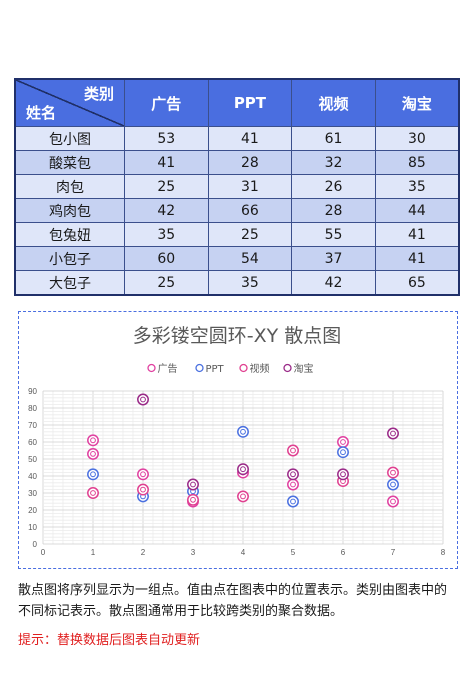  Describe the element at coordinates (250, 258) in the screenshot. I see `table-cell: 54` at that location.